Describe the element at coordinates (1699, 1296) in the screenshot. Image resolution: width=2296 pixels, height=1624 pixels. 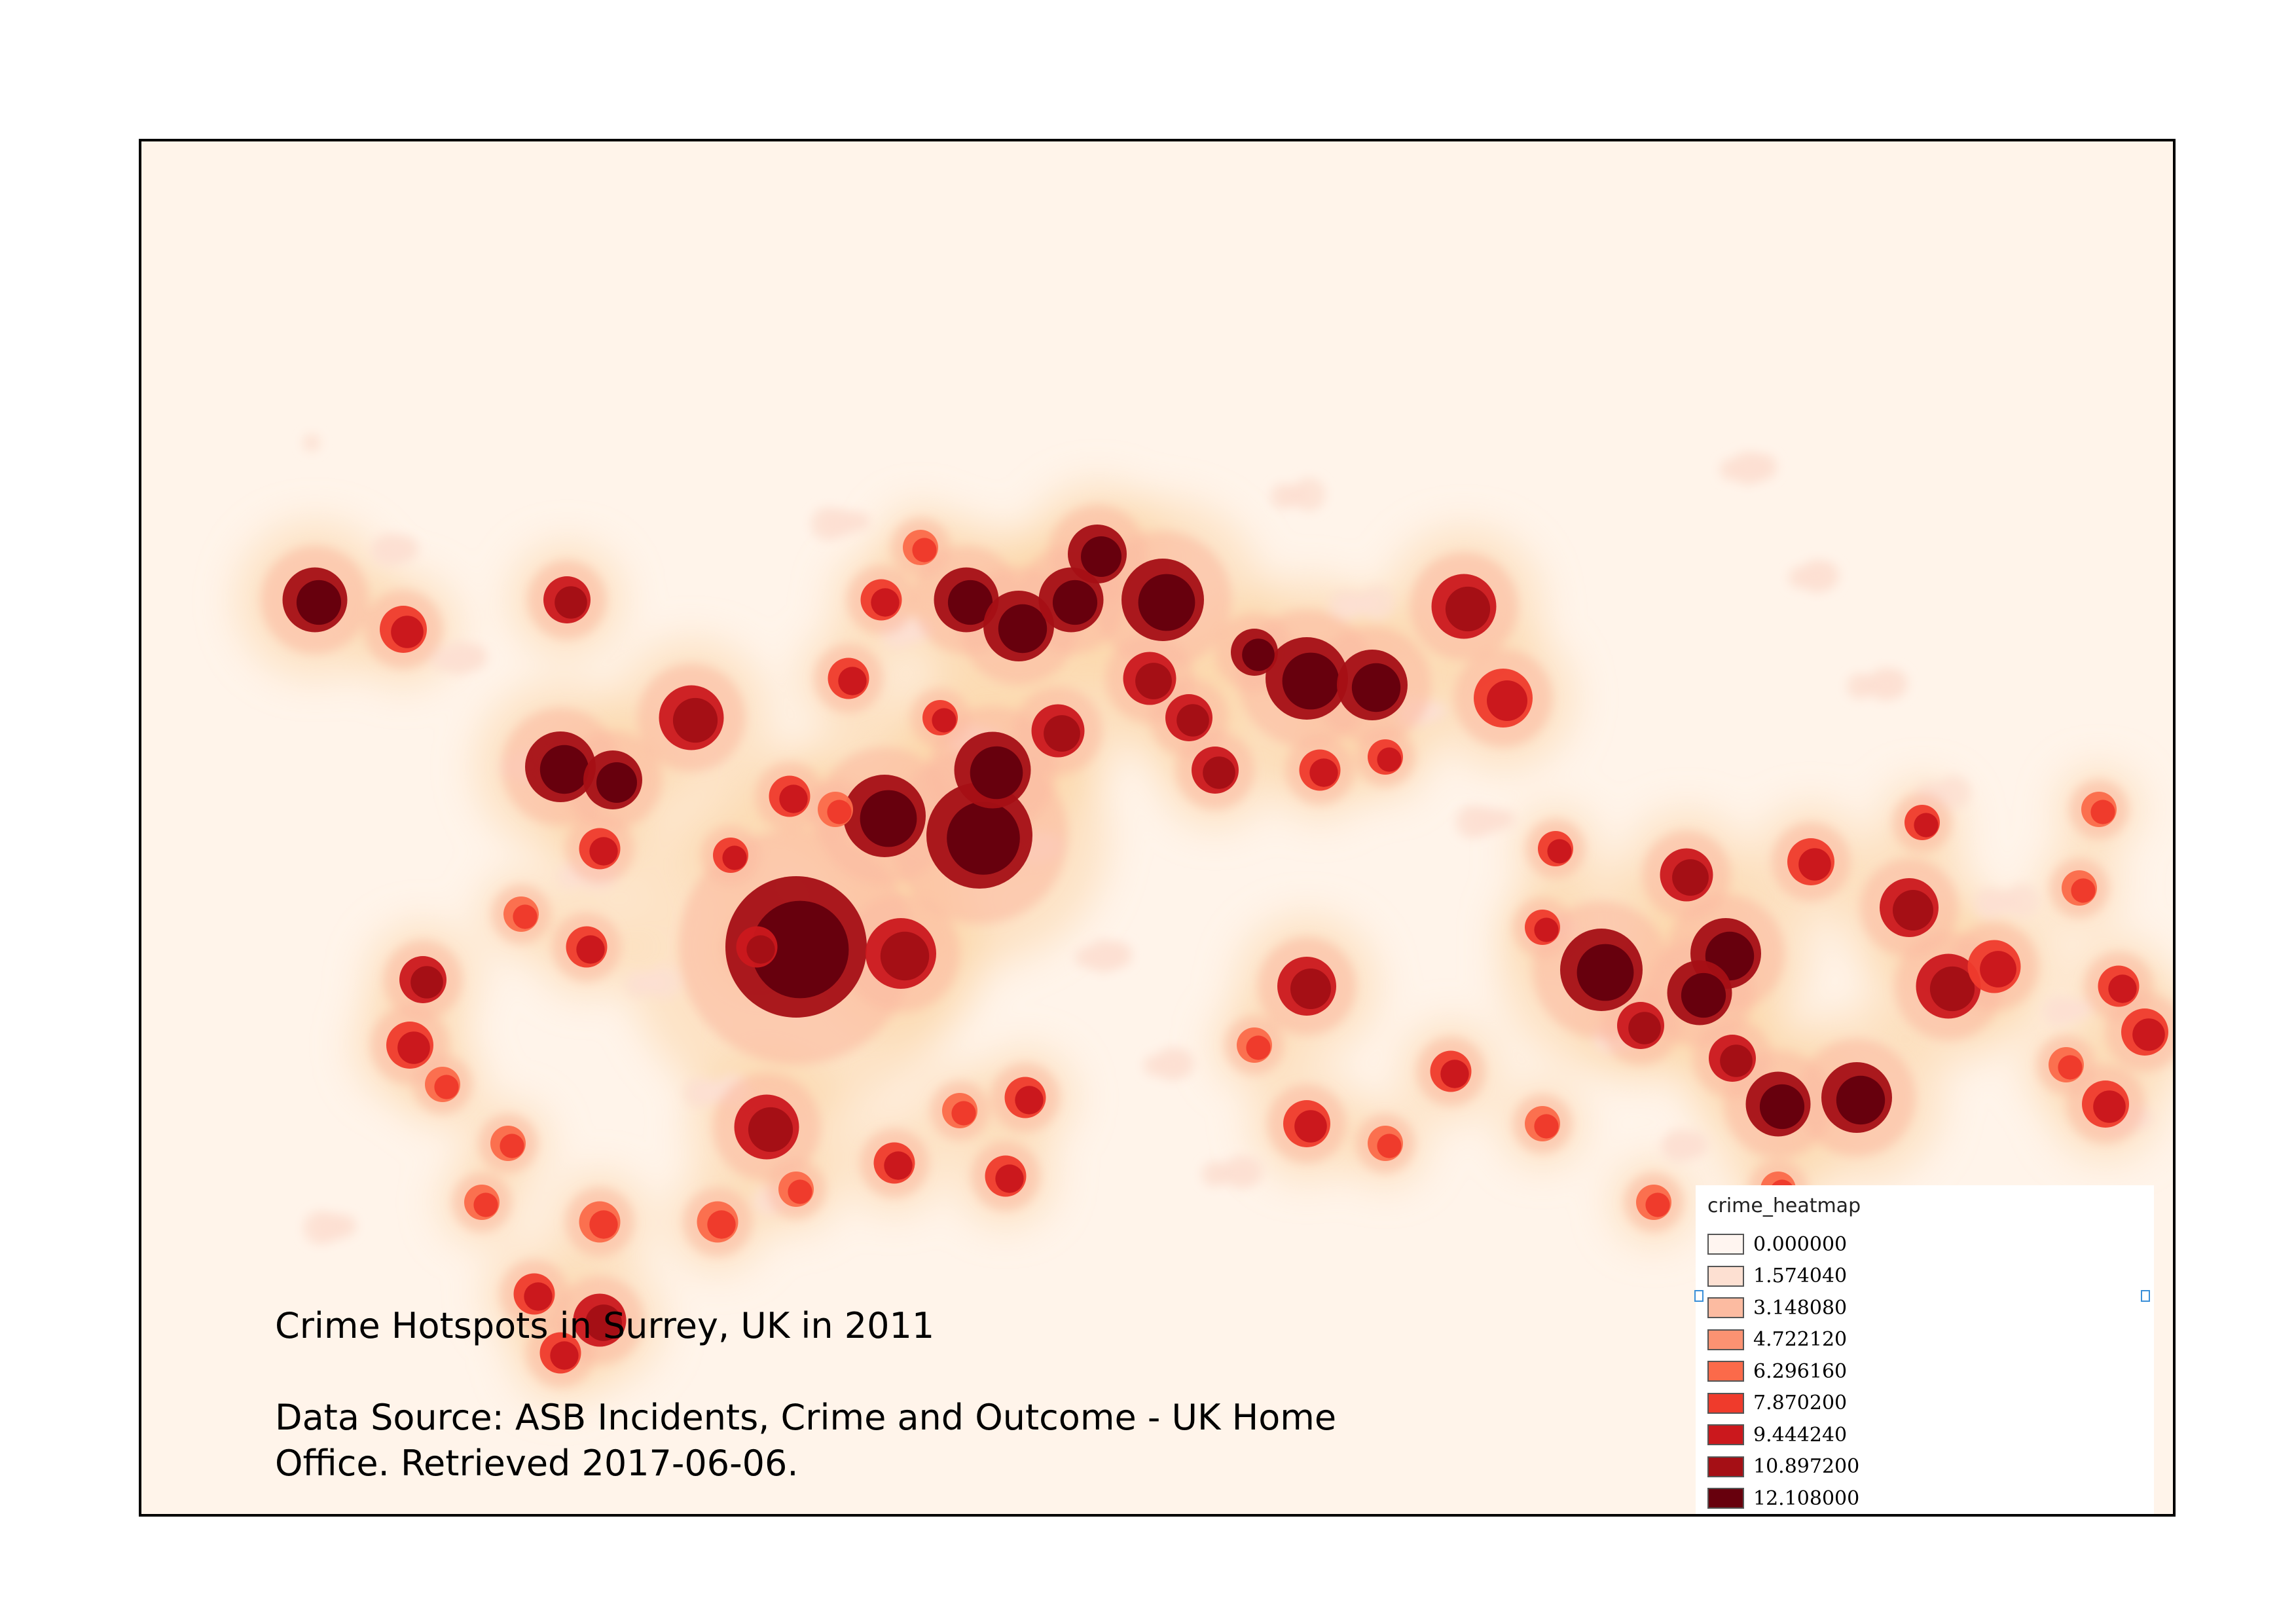
I see `legend-resize-handle-left` at that location.